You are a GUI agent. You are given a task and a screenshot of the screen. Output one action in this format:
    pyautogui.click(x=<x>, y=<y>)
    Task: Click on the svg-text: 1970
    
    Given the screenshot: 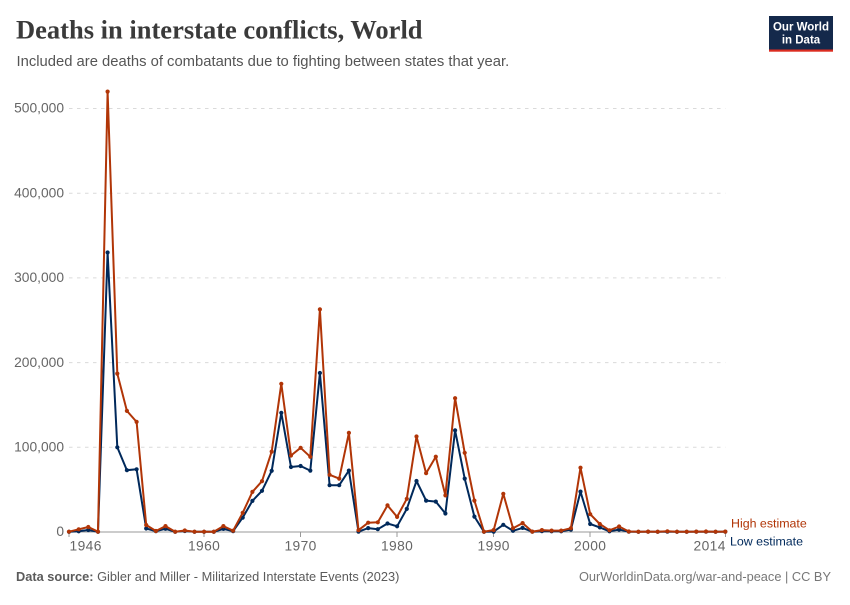 What is the action you would take?
    pyautogui.click(x=300, y=546)
    